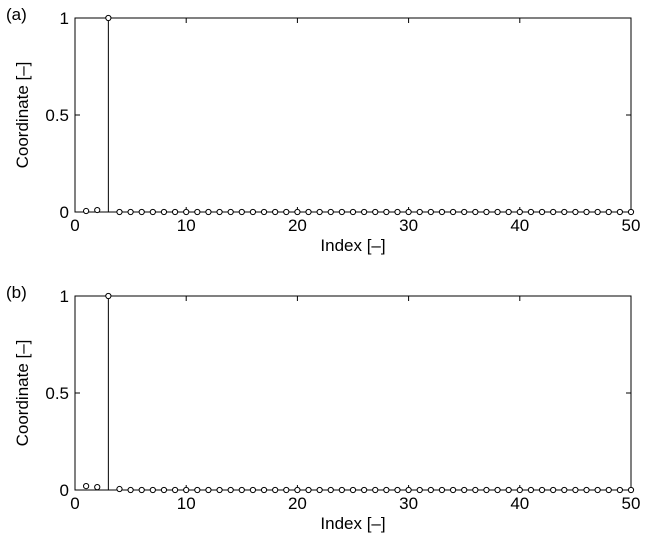 The width and height of the screenshot is (657, 538). Describe the element at coordinates (519, 503) in the screenshot. I see `x-tick-label: 40` at that location.